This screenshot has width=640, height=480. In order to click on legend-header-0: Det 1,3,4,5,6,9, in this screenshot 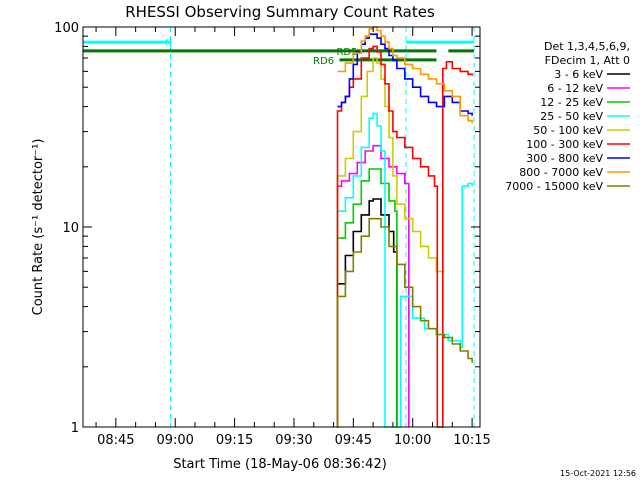, I will do `click(587, 46)`.